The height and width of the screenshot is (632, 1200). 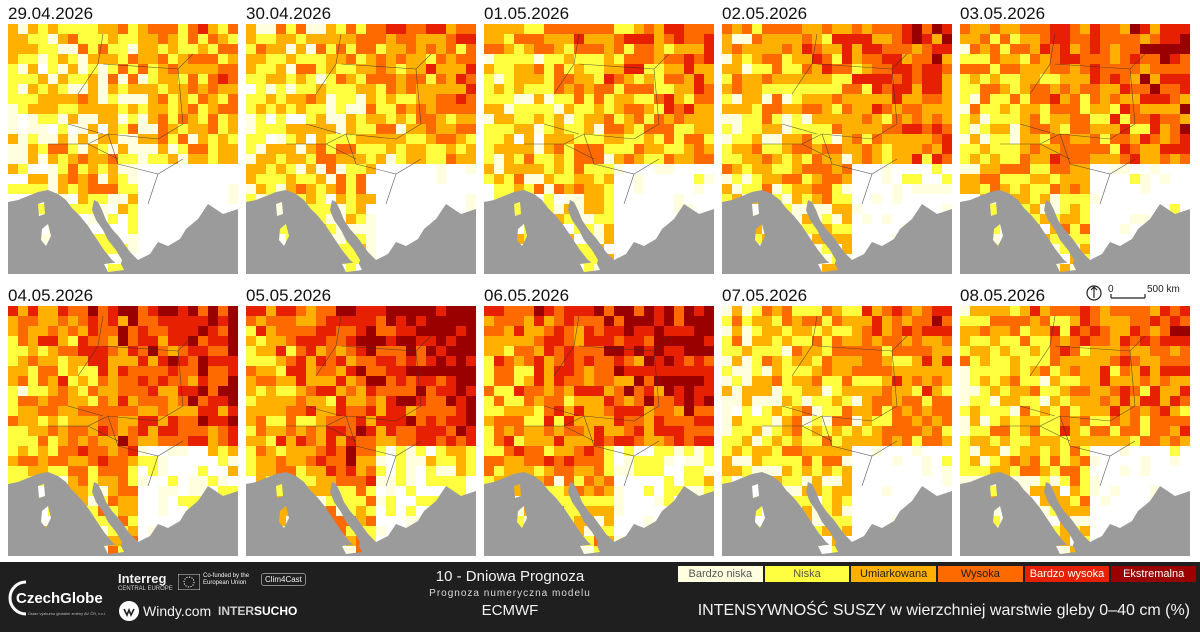 I want to click on intersucho-b: SUCHO, so click(x=276, y=611).